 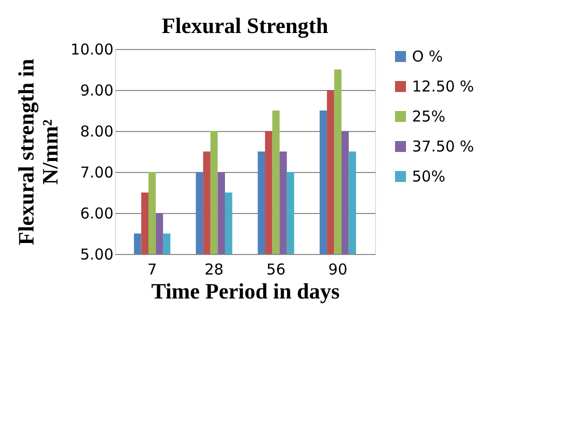 I want to click on legend-label: 37.50 %, so click(x=443, y=147).